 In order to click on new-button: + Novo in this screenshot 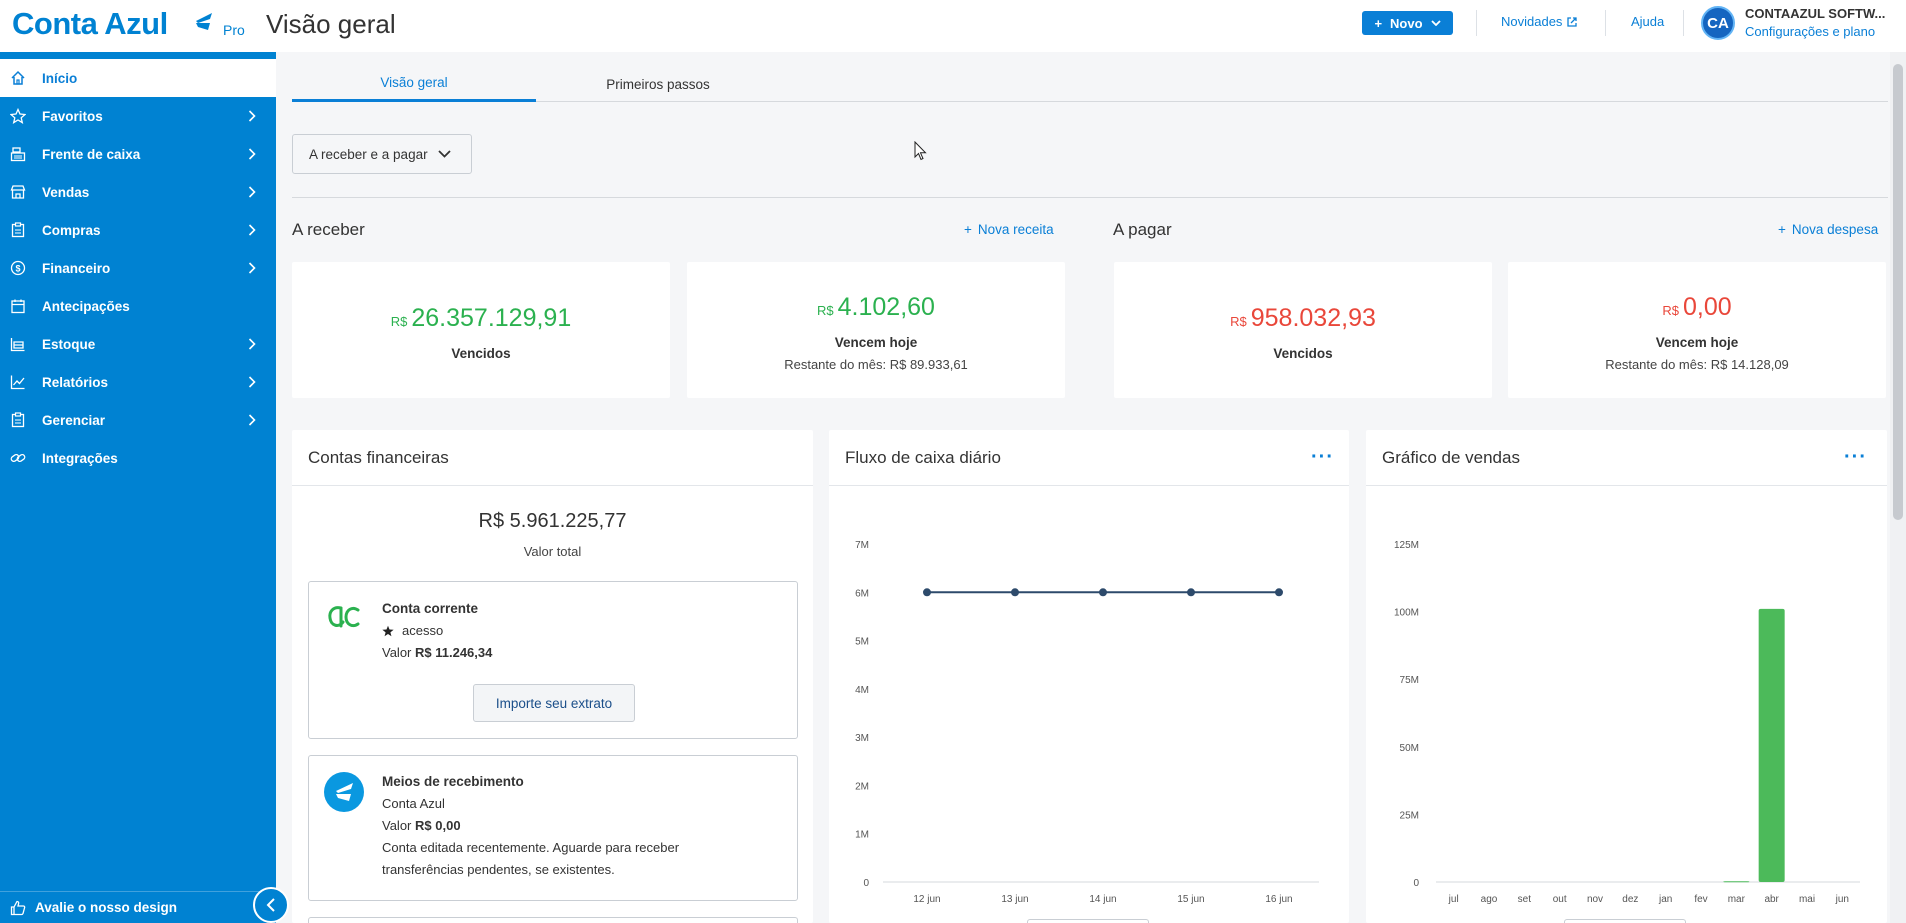, I will do `click(1407, 23)`.